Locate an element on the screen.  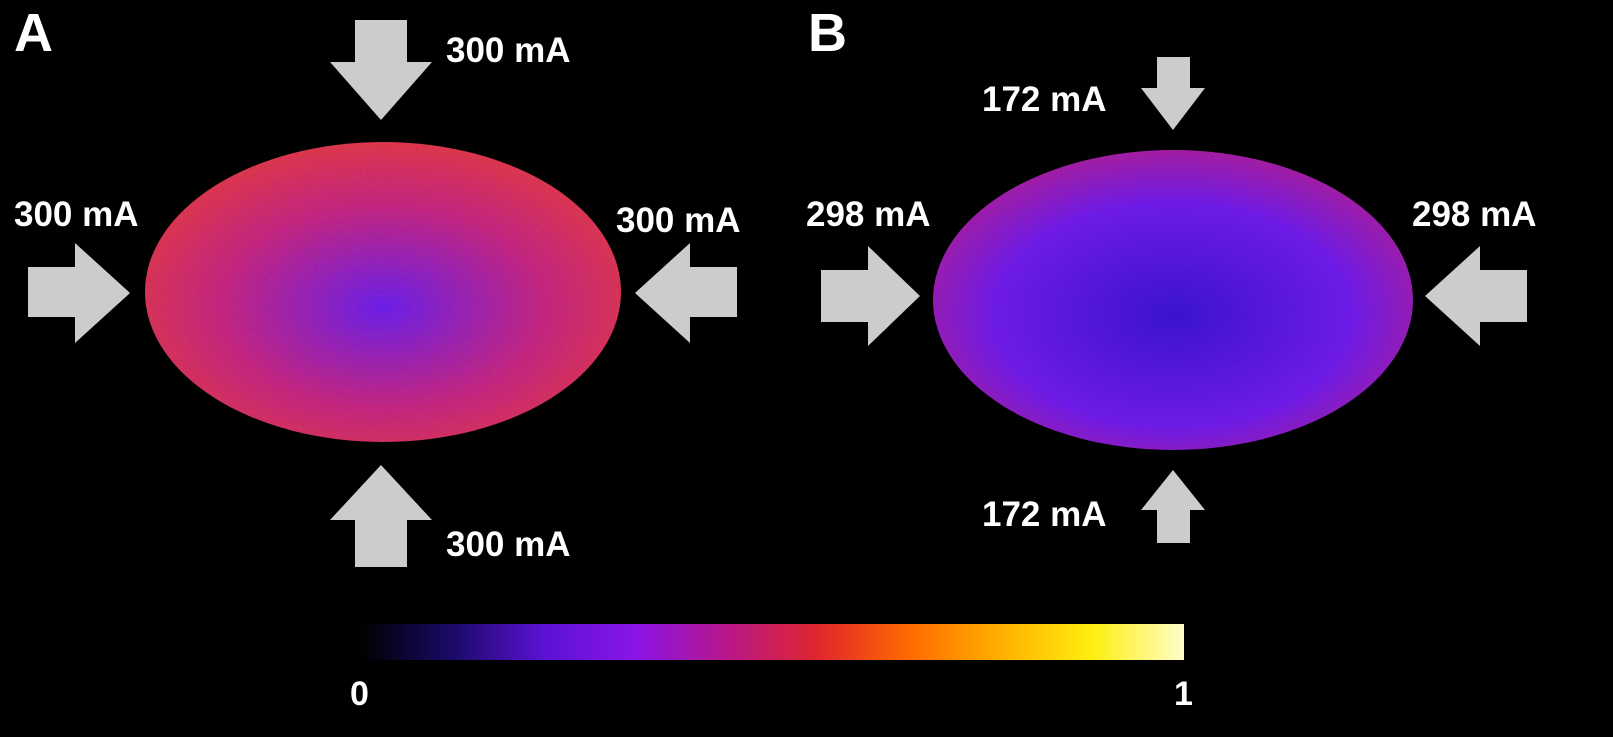
current-label-top-a: 300 mA is located at coordinates (508, 50).